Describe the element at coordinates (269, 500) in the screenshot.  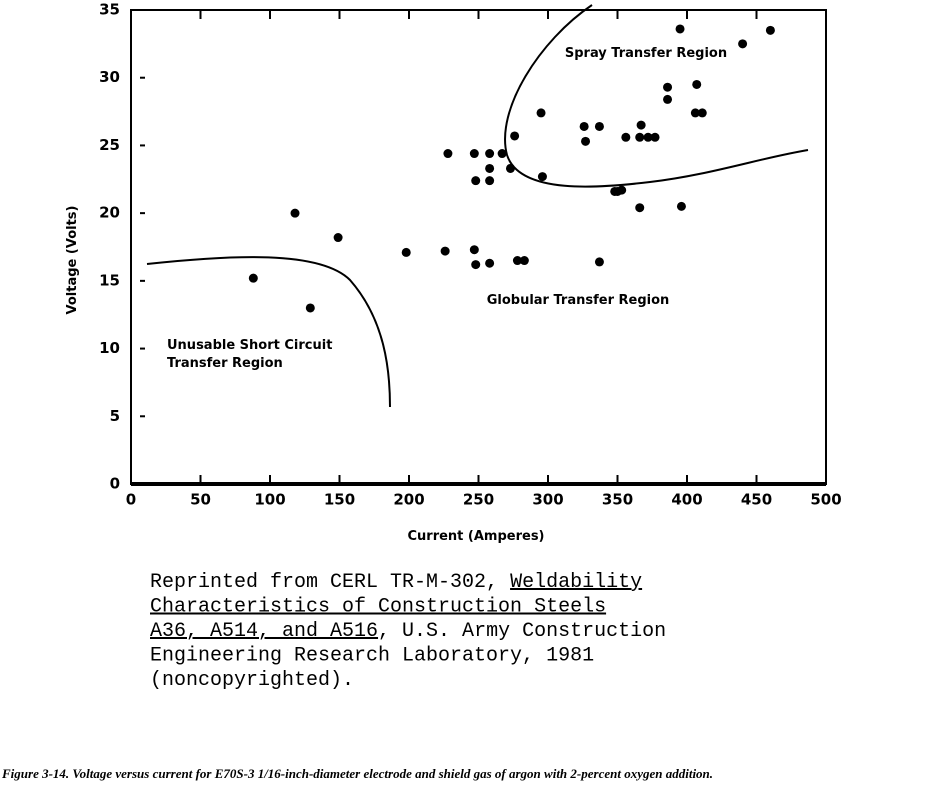
I see `x-tick-label: 100` at that location.